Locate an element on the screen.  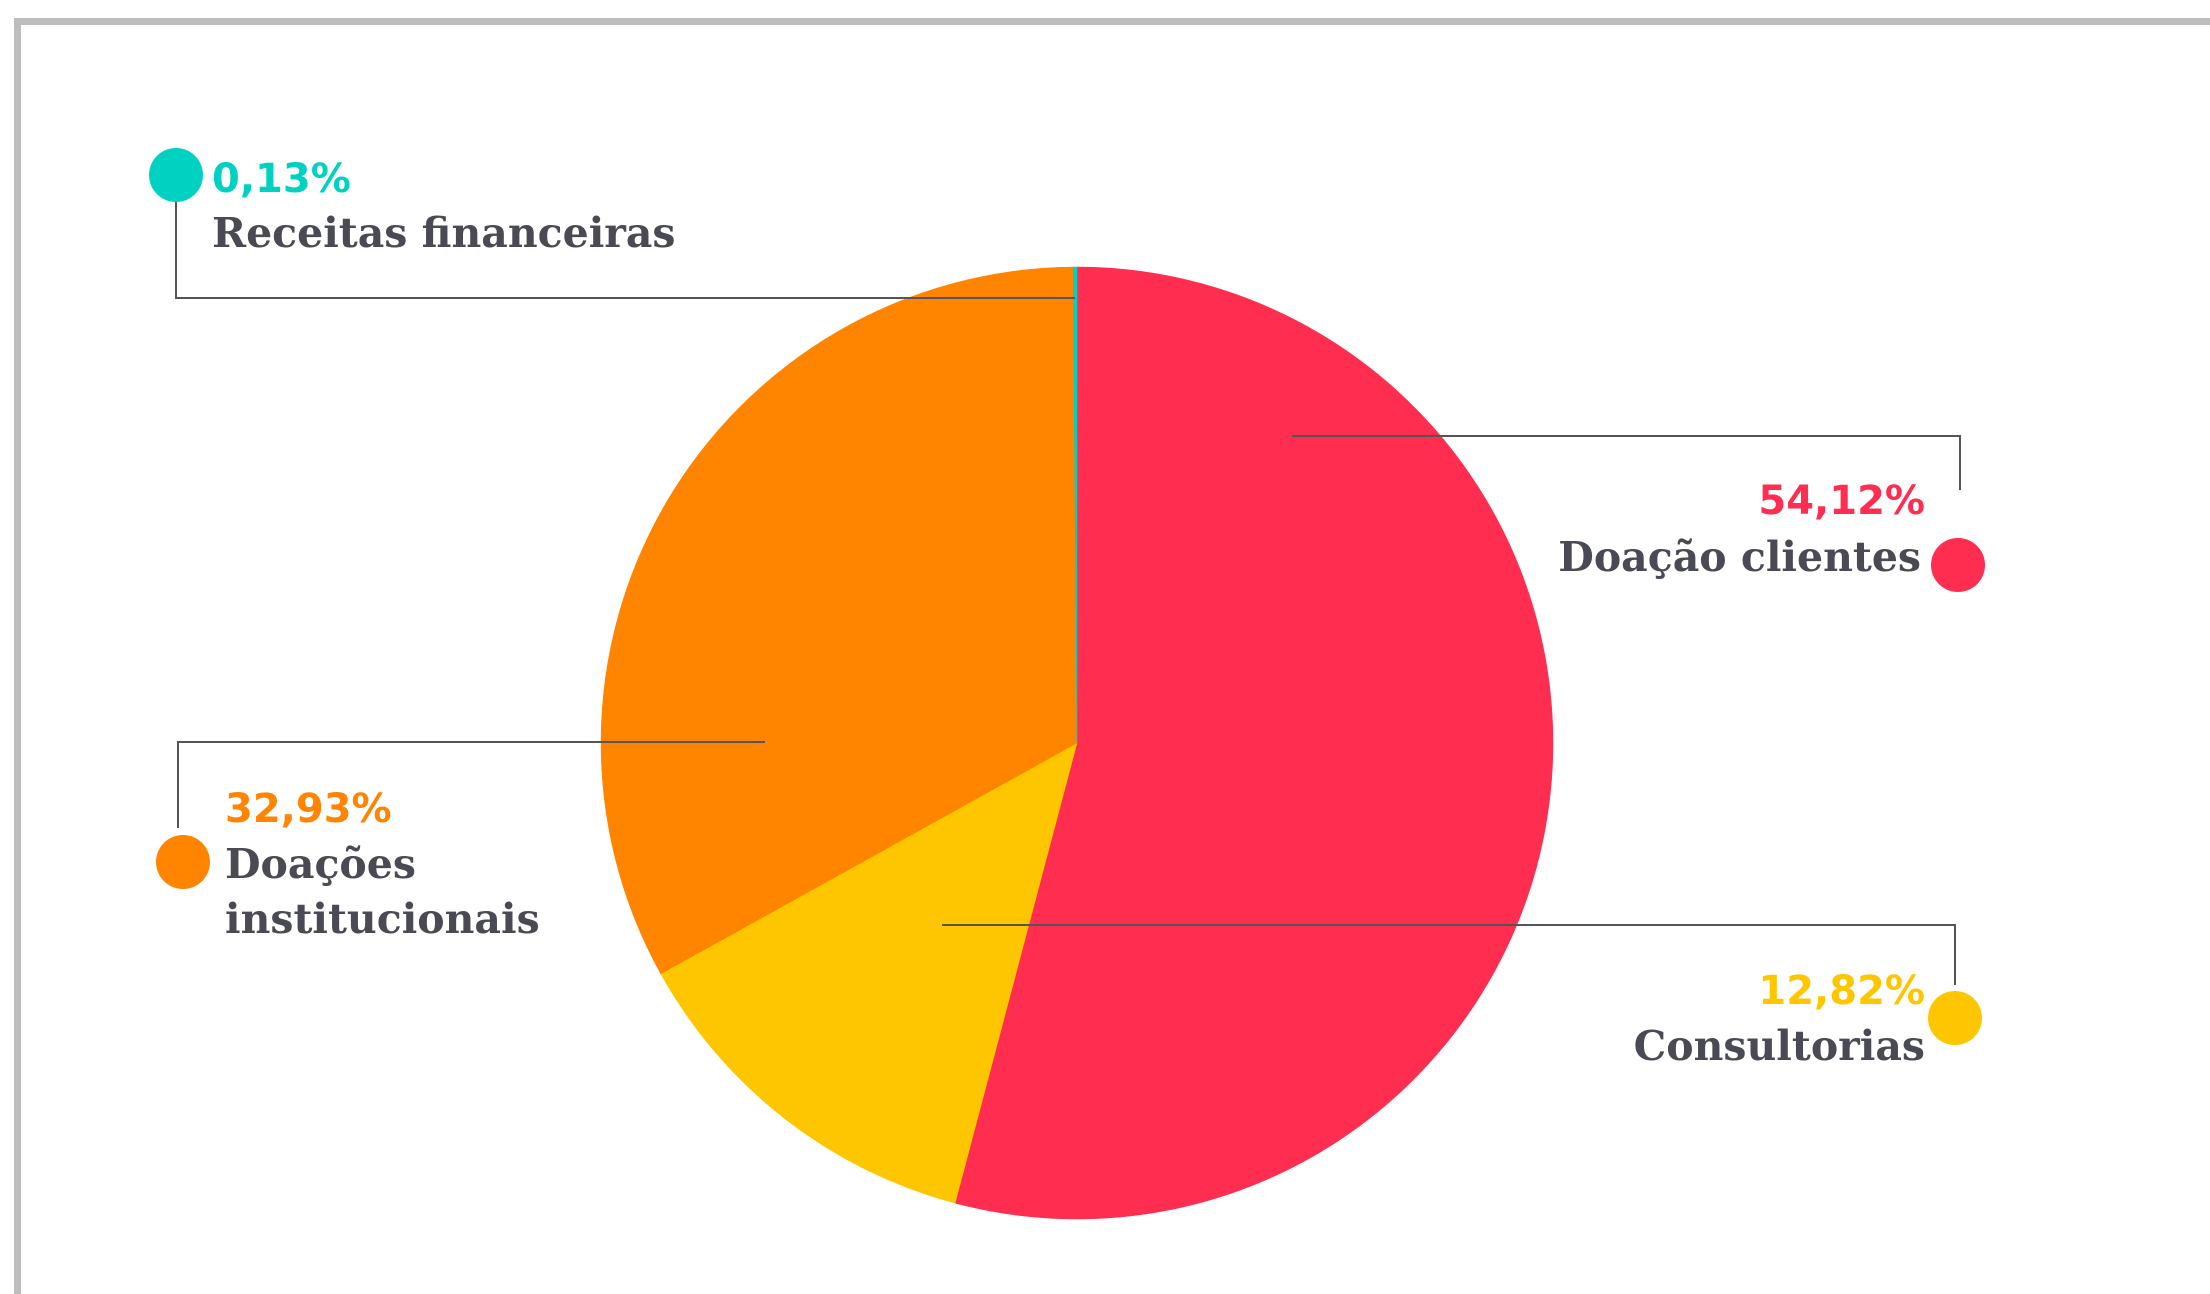
leader-line-receitas-financeiras is located at coordinates (625, 242).